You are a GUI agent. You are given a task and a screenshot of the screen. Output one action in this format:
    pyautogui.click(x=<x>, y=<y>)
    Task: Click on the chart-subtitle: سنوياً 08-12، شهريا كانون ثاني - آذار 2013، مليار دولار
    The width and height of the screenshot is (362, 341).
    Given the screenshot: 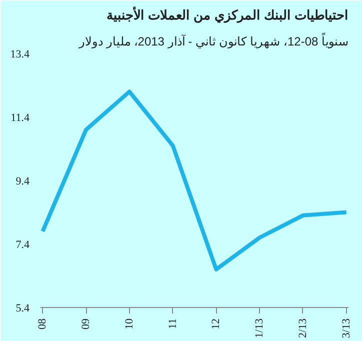 What is the action you would take?
    pyautogui.click(x=213, y=40)
    